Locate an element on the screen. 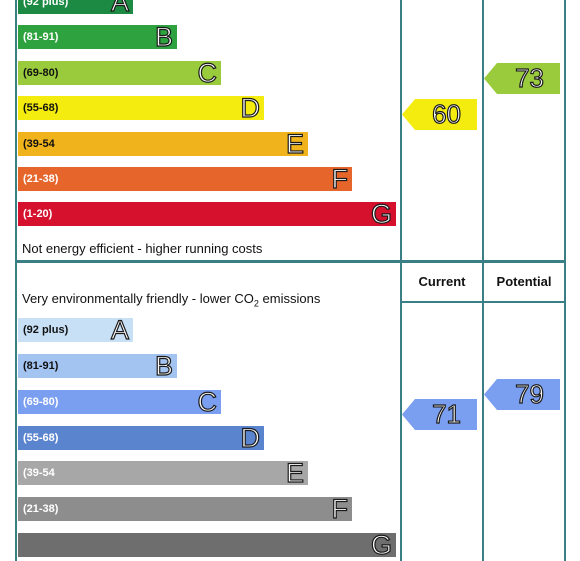  energy-band-letter: G is located at coordinates (381, 214).